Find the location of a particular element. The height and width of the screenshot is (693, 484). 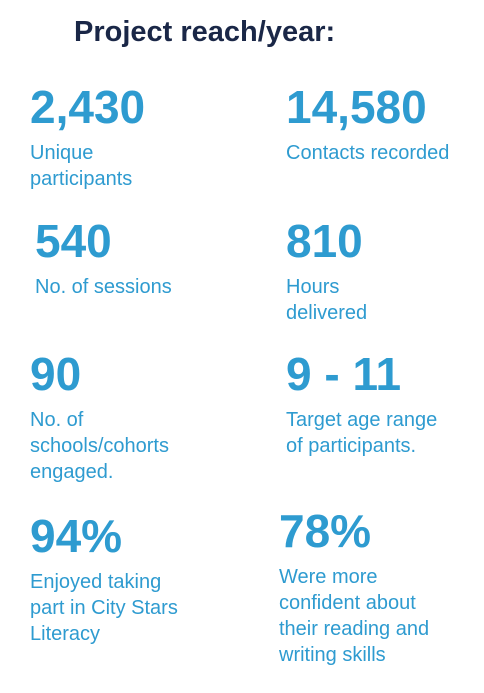

stat-schools-engaged: 90 No. of schools/cohorts engaged. is located at coordinates (99, 417).